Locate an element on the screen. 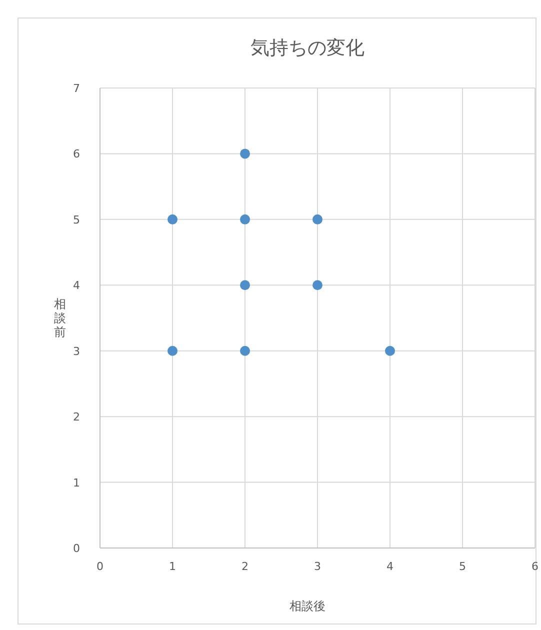 The height and width of the screenshot is (630, 541). x-tick-label: 1 is located at coordinates (172, 566).